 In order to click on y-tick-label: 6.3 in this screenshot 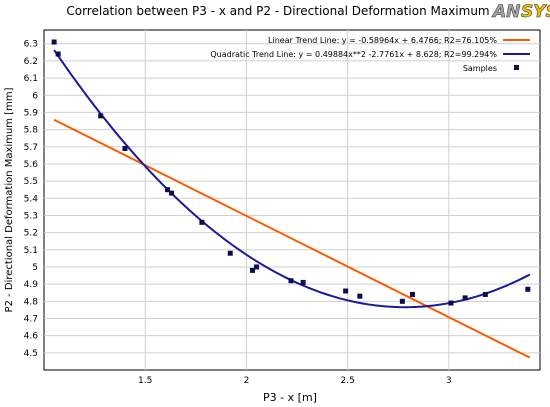, I will do `click(31, 45)`.